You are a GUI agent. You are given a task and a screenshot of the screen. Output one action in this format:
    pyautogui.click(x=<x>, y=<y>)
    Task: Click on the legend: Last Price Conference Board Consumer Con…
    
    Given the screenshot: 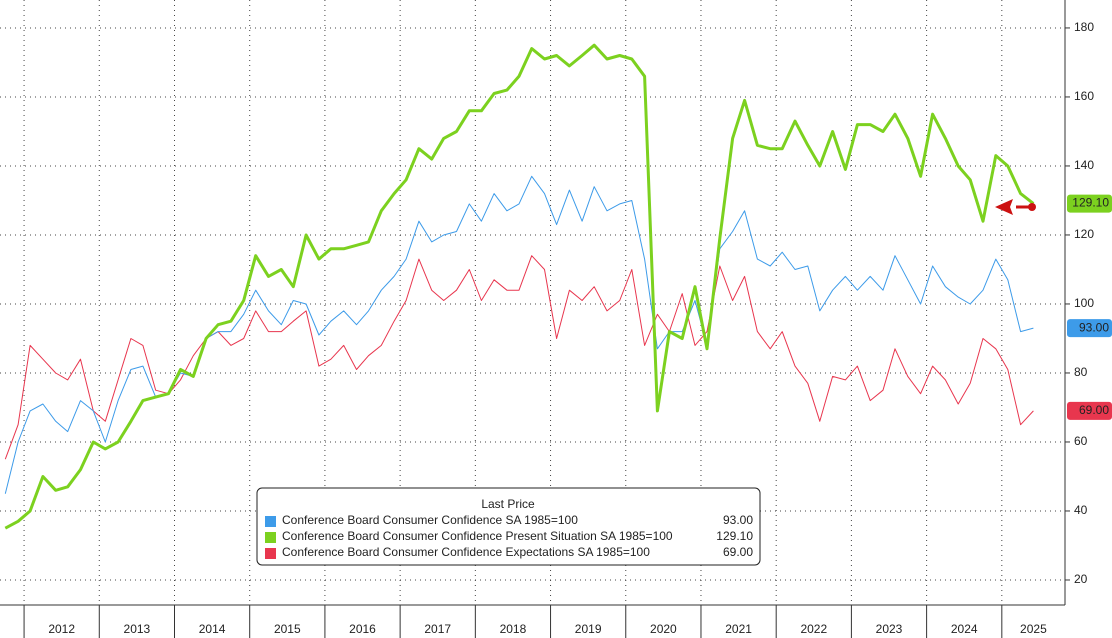 What is the action you would take?
    pyautogui.click(x=508, y=526)
    